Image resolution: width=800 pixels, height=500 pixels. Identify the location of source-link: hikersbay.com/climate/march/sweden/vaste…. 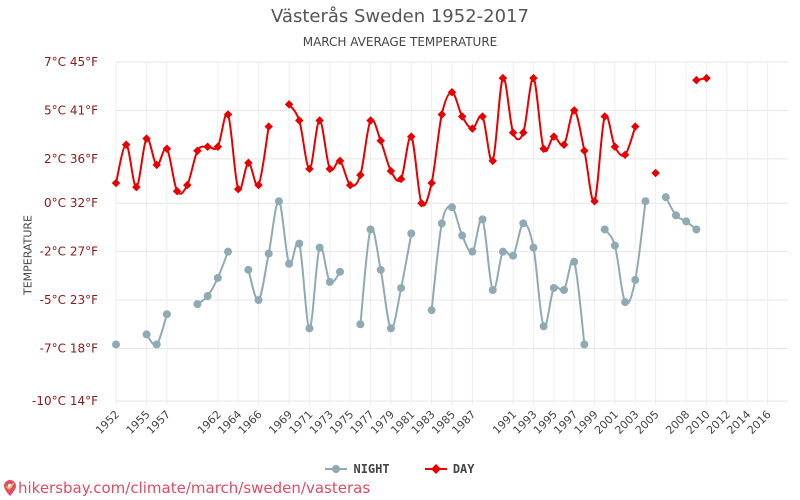
(187, 488).